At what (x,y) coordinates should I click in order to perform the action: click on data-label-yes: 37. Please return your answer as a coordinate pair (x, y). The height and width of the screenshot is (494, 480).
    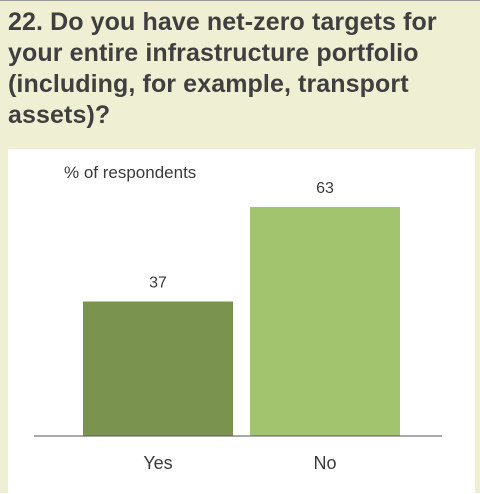
    Looking at the image, I should click on (158, 283).